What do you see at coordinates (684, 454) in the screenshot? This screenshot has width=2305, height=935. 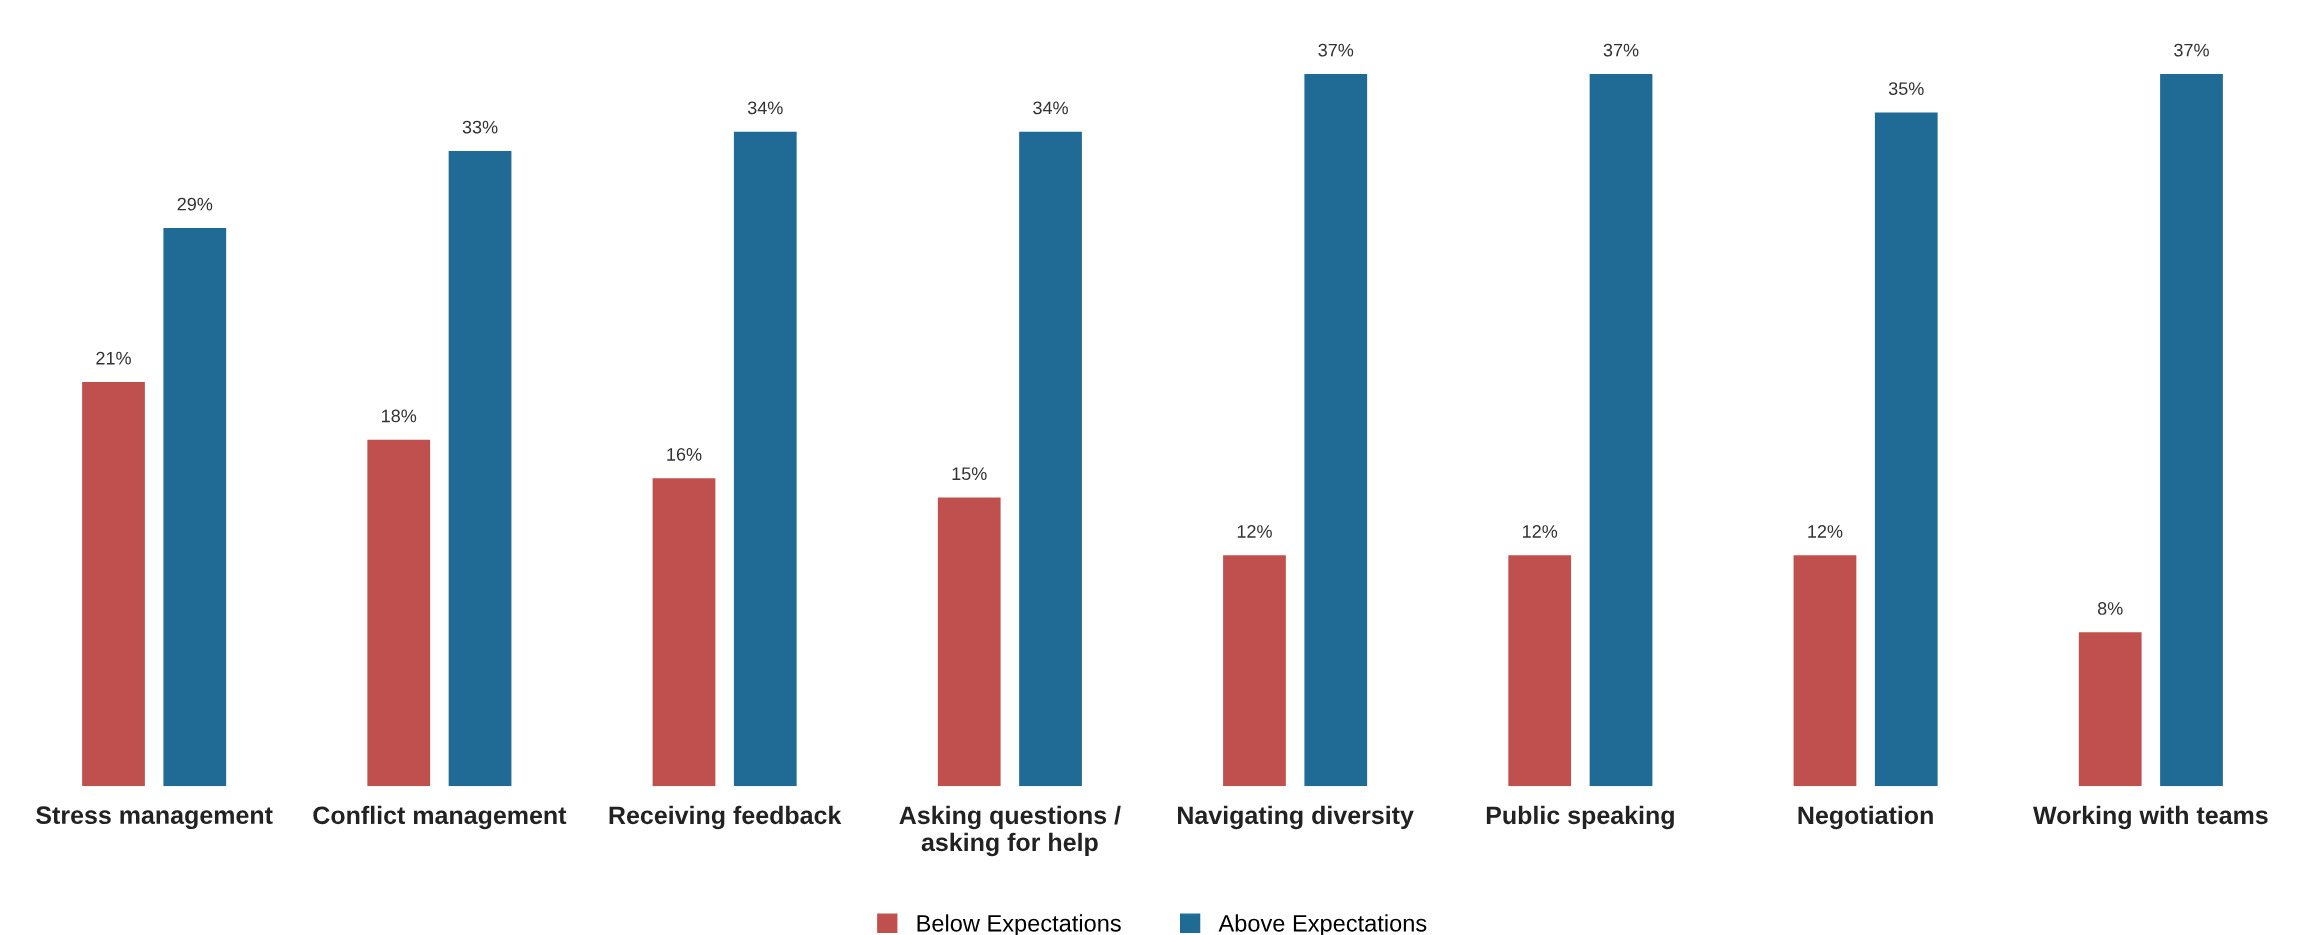 I see `data-label: 16%` at bounding box center [684, 454].